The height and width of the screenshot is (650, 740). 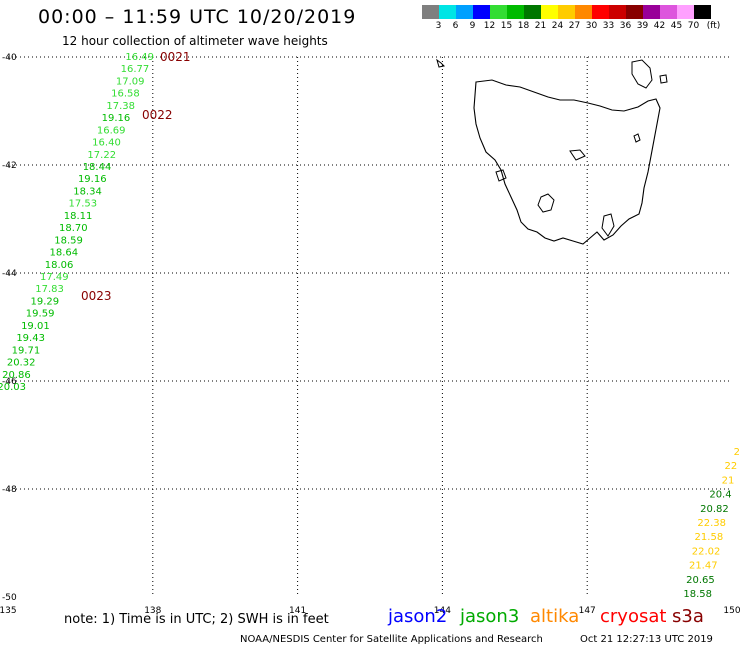 I want to click on wave-height-color-scale, so click(x=566, y=12).